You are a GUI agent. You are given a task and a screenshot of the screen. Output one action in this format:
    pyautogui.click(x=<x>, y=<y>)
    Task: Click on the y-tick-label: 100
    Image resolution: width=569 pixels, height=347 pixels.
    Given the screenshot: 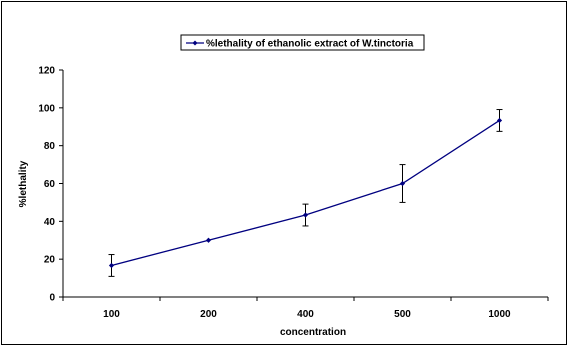 What is the action you would take?
    pyautogui.click(x=46, y=108)
    